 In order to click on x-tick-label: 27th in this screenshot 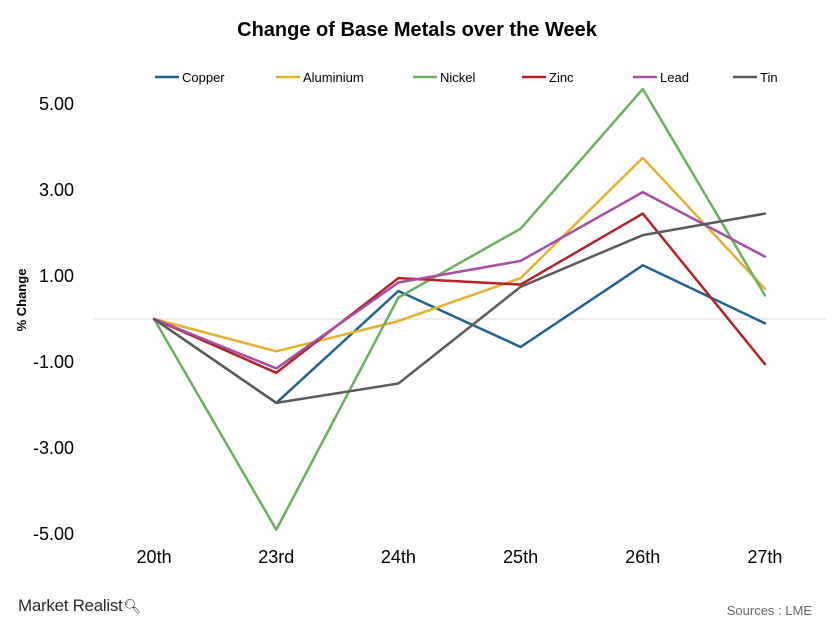, I will do `click(764, 557)`.